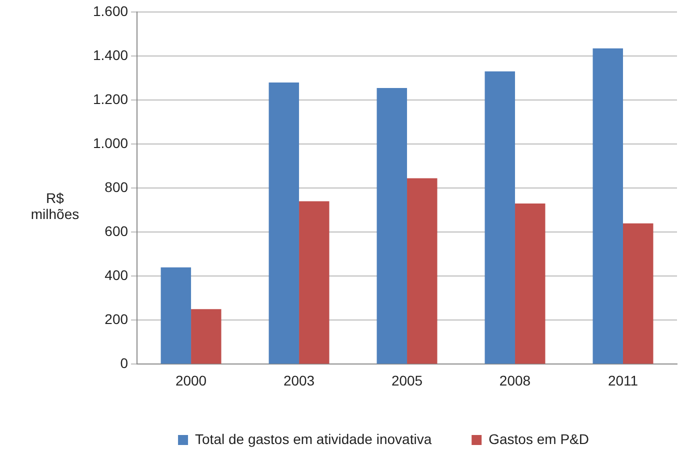 The height and width of the screenshot is (461, 681). Describe the element at coordinates (110, 10) in the screenshot. I see `y-tick-label: 1.600` at that location.